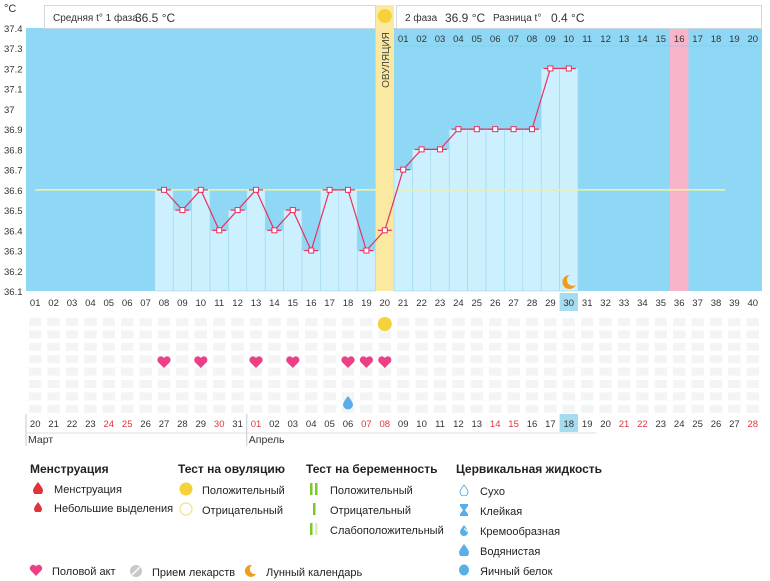 The image size is (770, 581). Describe the element at coordinates (605, 39) in the screenshot. I see `phase2-day-label: 12` at that location.